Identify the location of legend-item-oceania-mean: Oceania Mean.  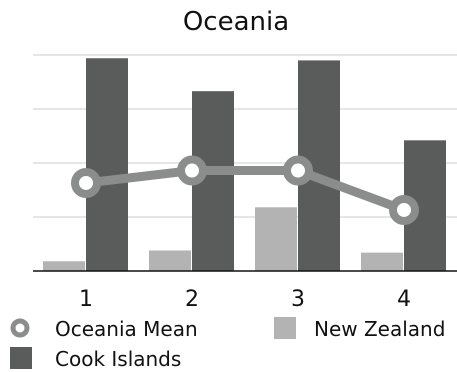
(104, 329).